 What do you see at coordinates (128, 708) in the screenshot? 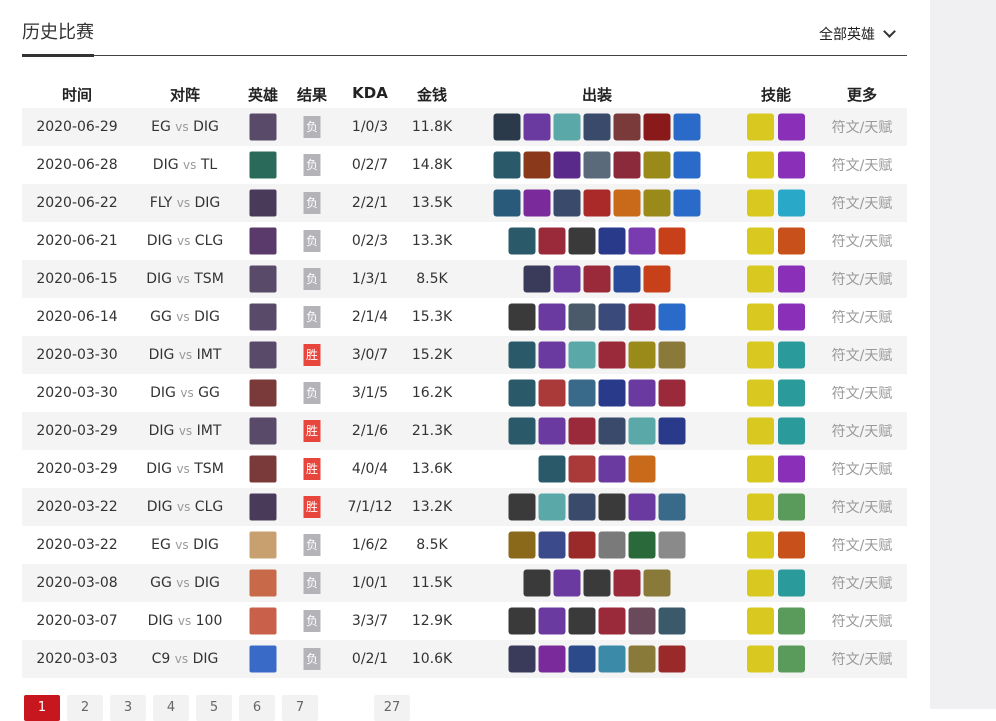
I see `page-button-3: 3` at bounding box center [128, 708].